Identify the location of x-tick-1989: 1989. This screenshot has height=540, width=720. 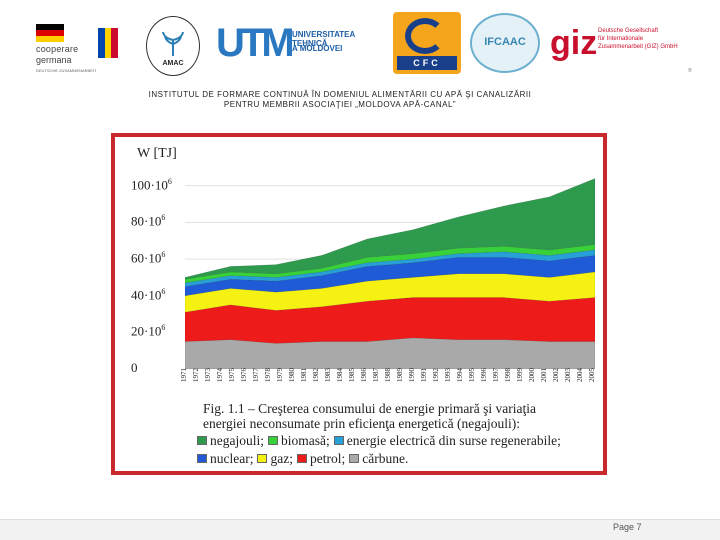
(400, 375).